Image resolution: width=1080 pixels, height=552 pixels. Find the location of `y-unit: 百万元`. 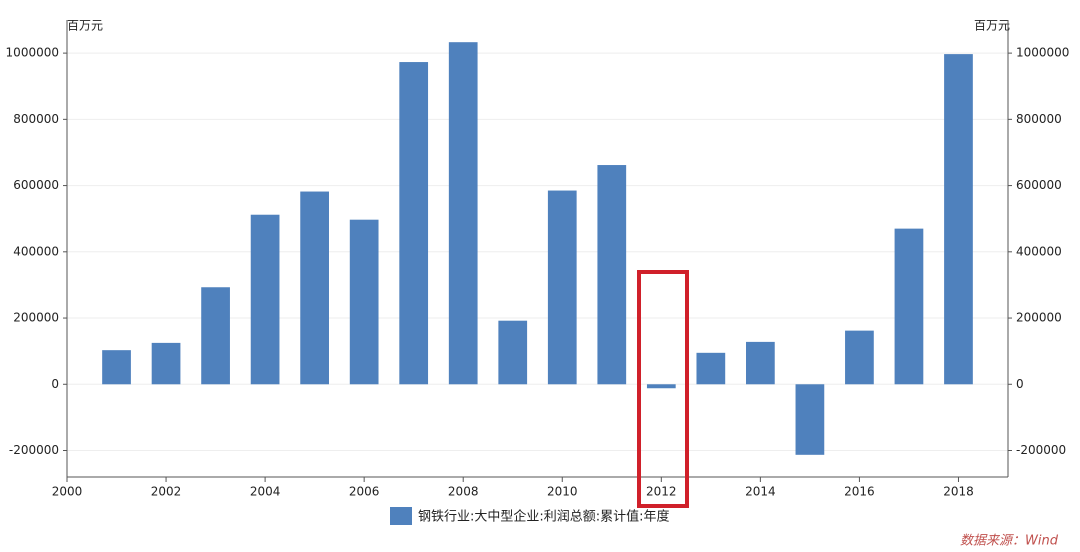

y-unit: 百万元 is located at coordinates (85, 26).